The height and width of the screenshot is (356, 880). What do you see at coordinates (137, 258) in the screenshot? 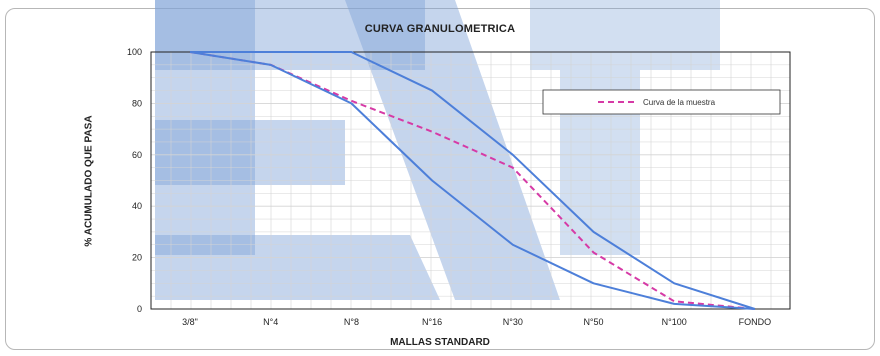
I see `y-tick-label: 20` at bounding box center [137, 258].